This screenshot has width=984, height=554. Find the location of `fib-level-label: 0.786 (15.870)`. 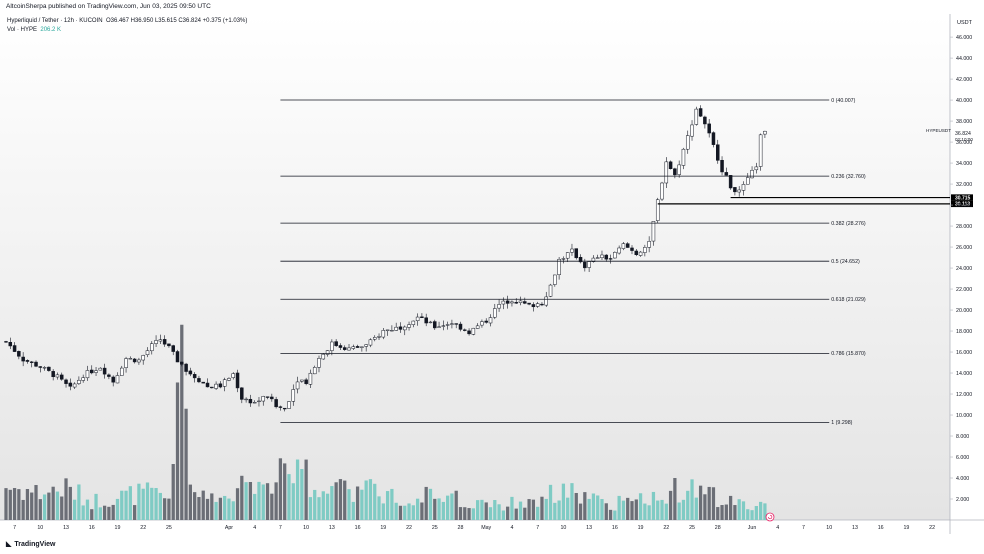

fib-level-label: 0.786 (15.870) is located at coordinates (848, 354).